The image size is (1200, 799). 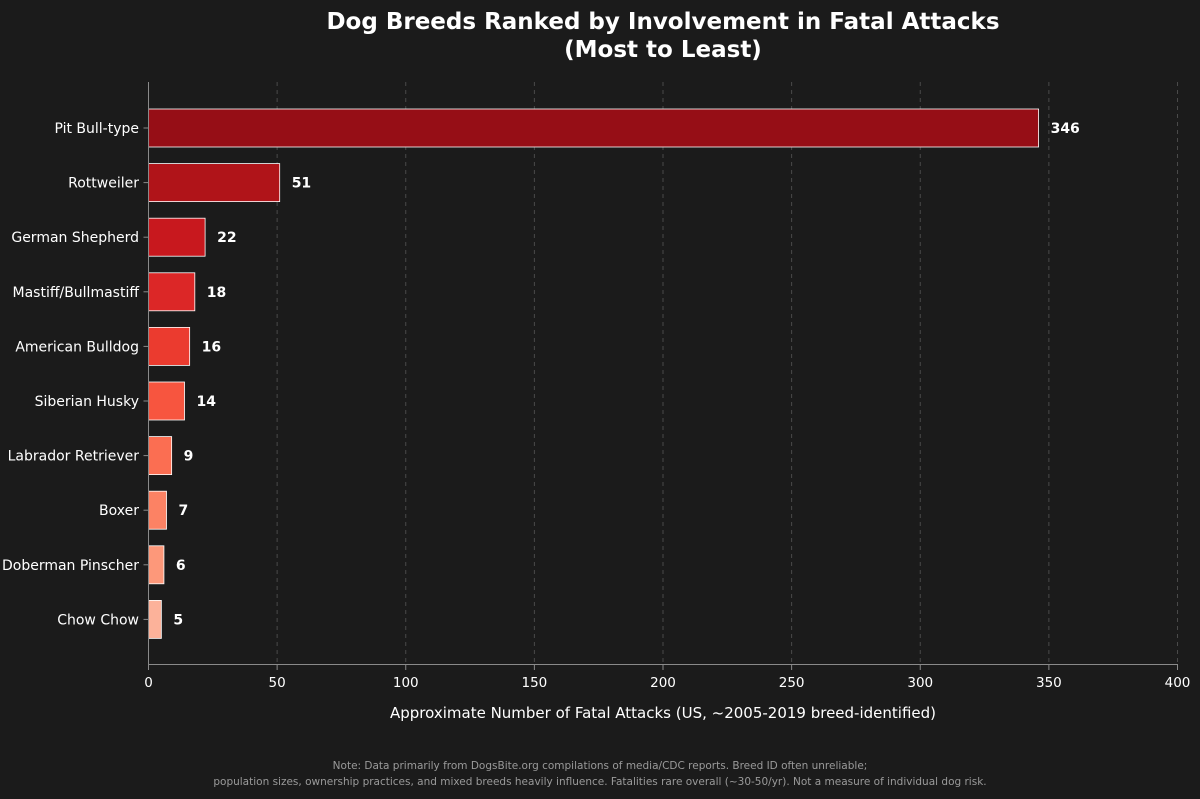 I want to click on x-tick-label: 200, so click(x=663, y=683).